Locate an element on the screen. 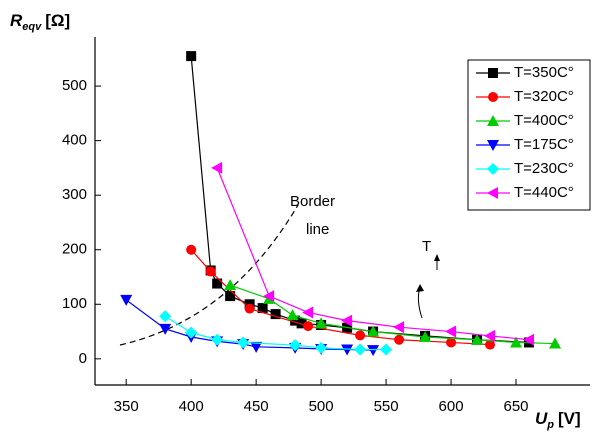 This screenshot has height=438, width=601. y-label-unit: [Ω] is located at coordinates (57, 20).